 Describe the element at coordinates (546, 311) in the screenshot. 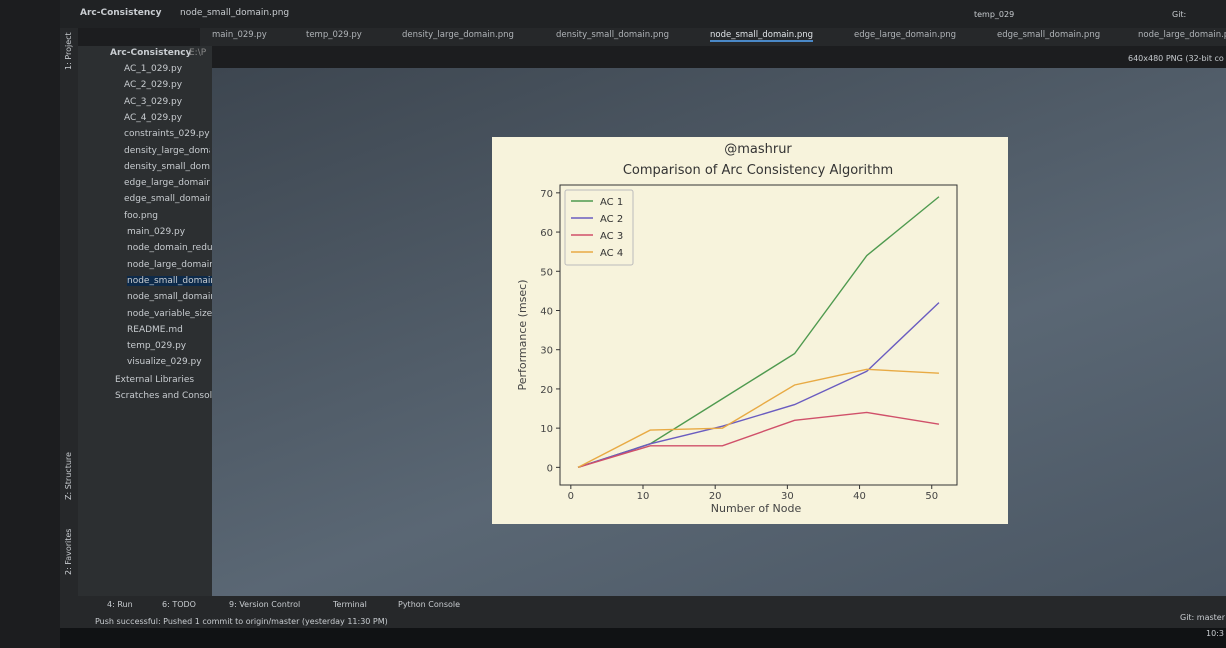

I see `y-tick-label: 40` at that location.